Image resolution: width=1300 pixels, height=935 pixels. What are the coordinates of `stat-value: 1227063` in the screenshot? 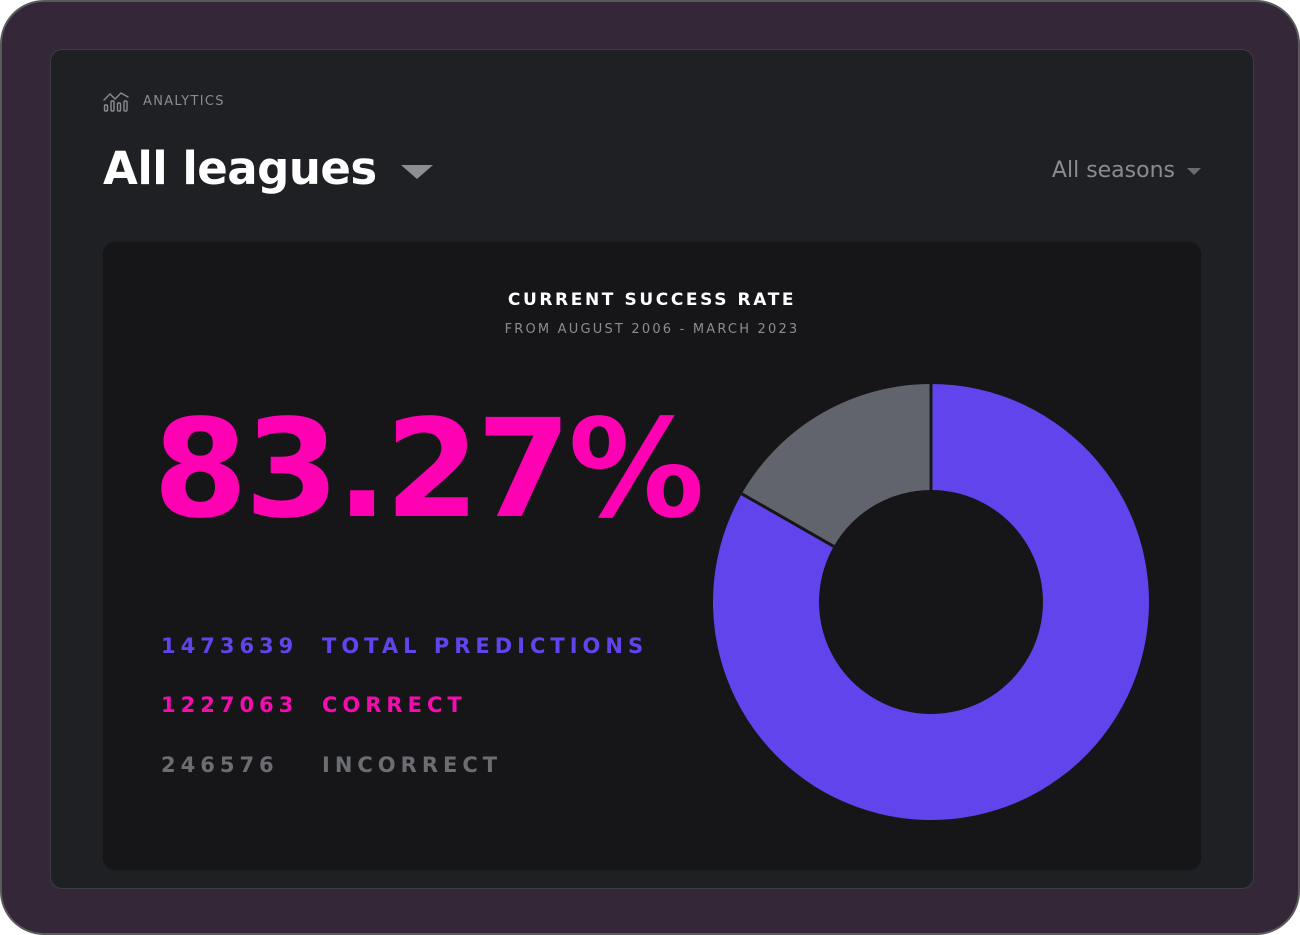 It's located at (230, 705).